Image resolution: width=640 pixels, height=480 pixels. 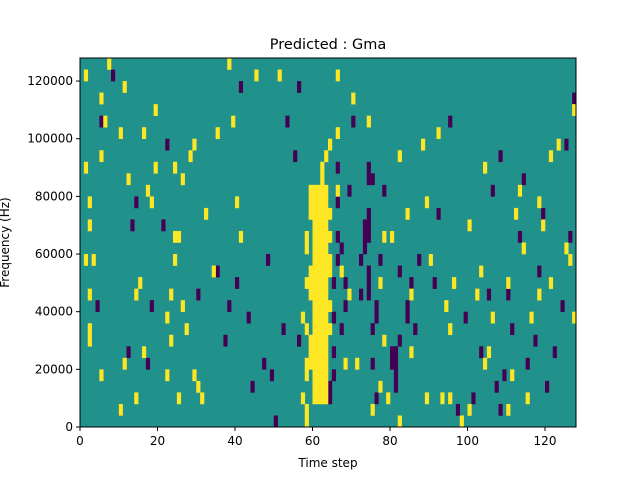 I want to click on y-tick-label: 120000, so click(x=50, y=81).